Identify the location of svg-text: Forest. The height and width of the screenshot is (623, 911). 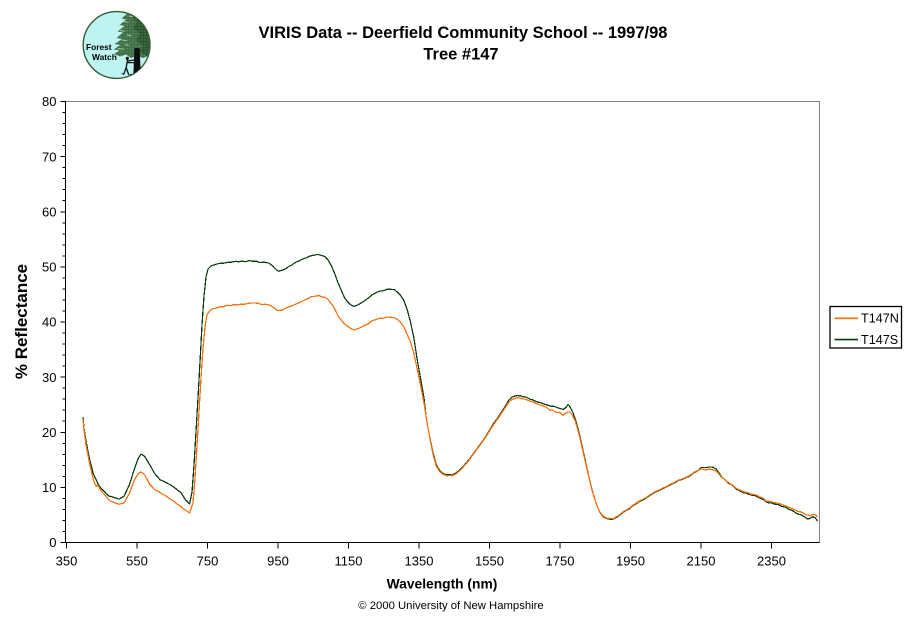
(99, 47).